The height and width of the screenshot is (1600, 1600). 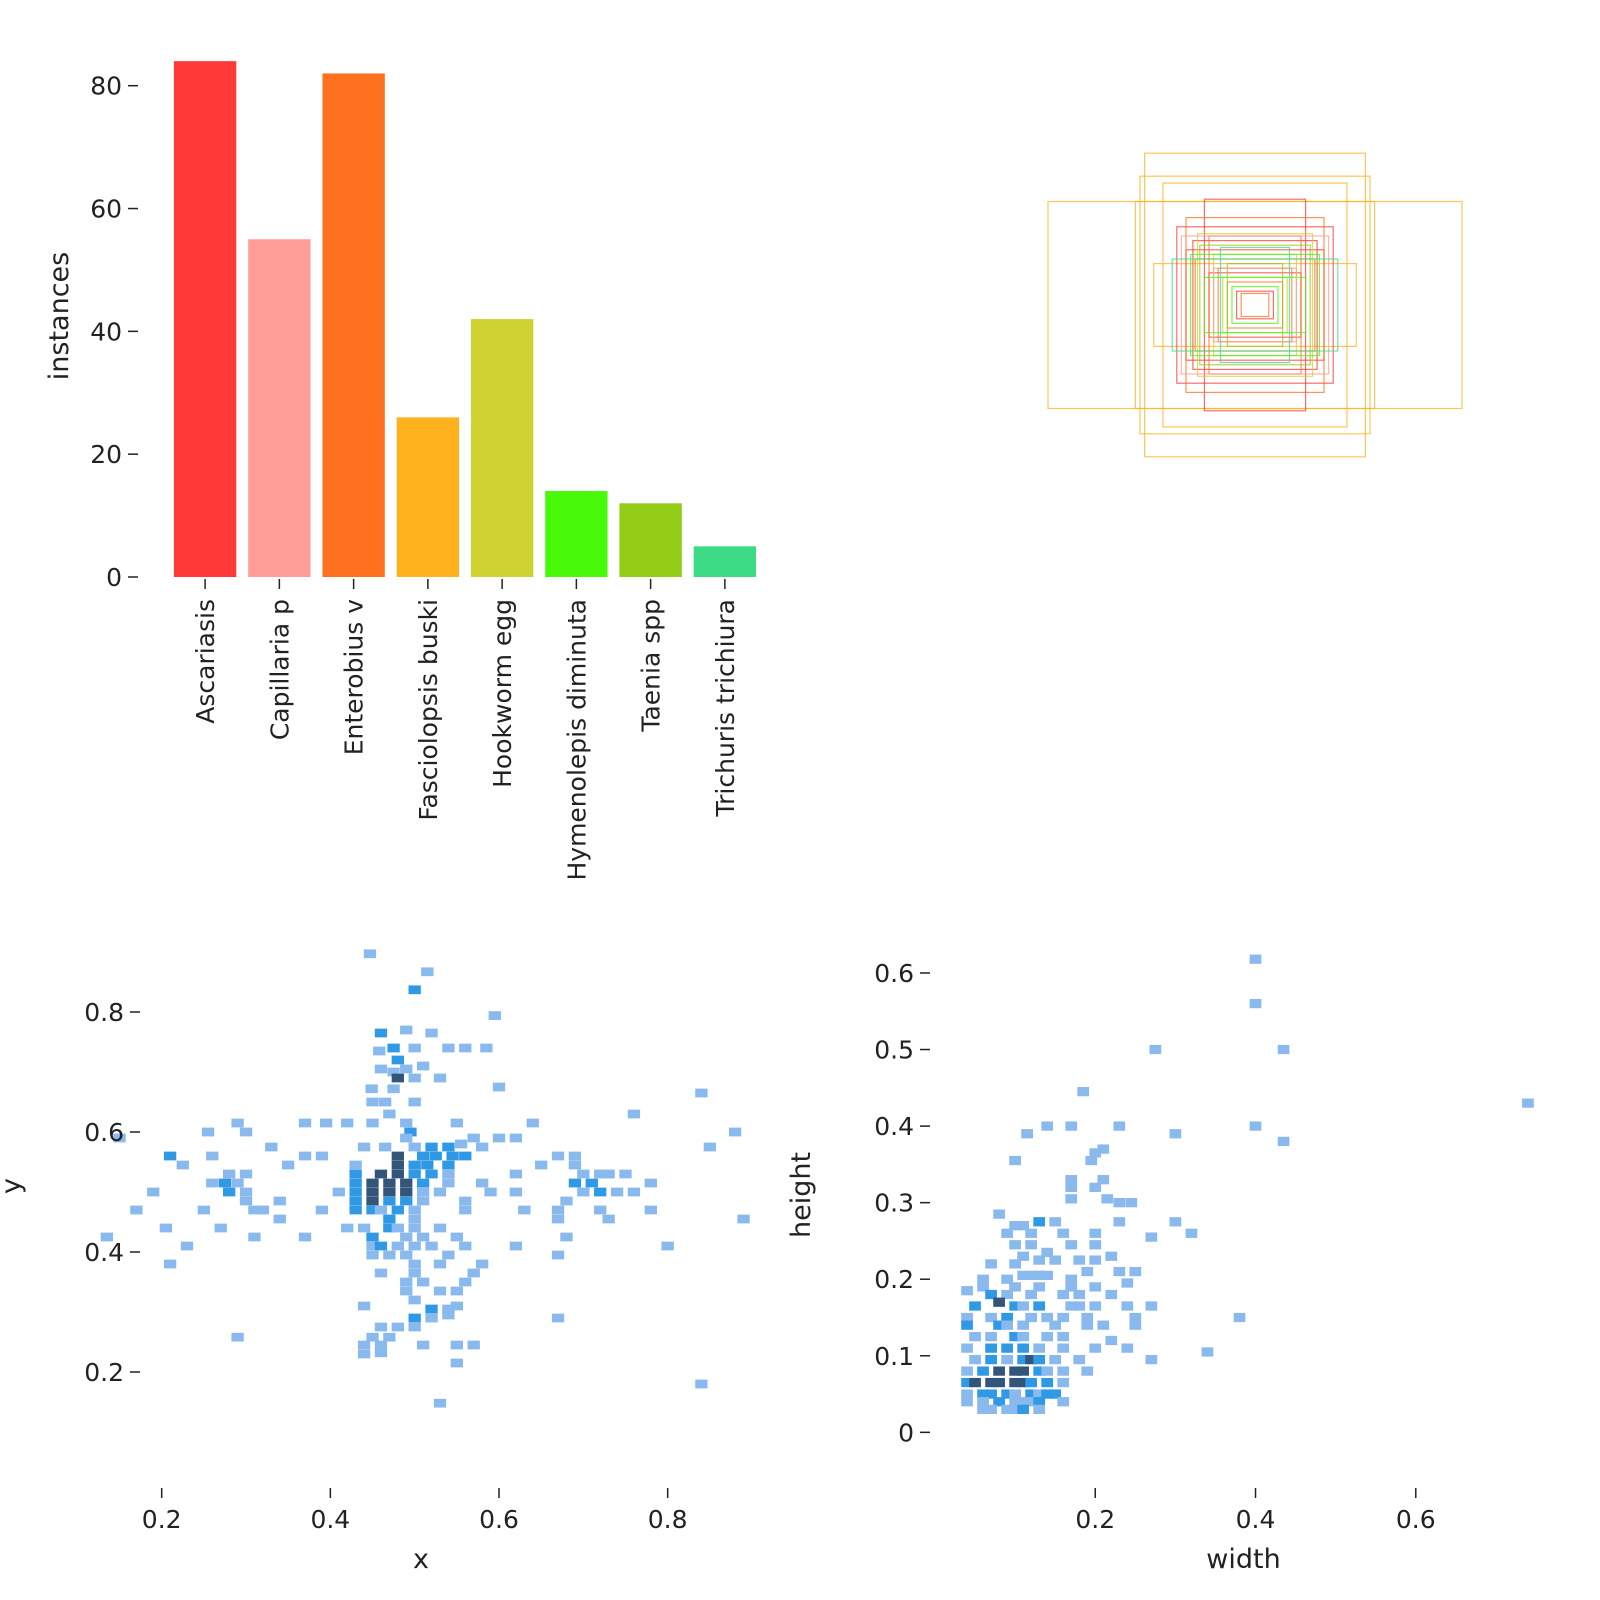 I want to click on y-axis-label: instances, so click(x=59, y=316).